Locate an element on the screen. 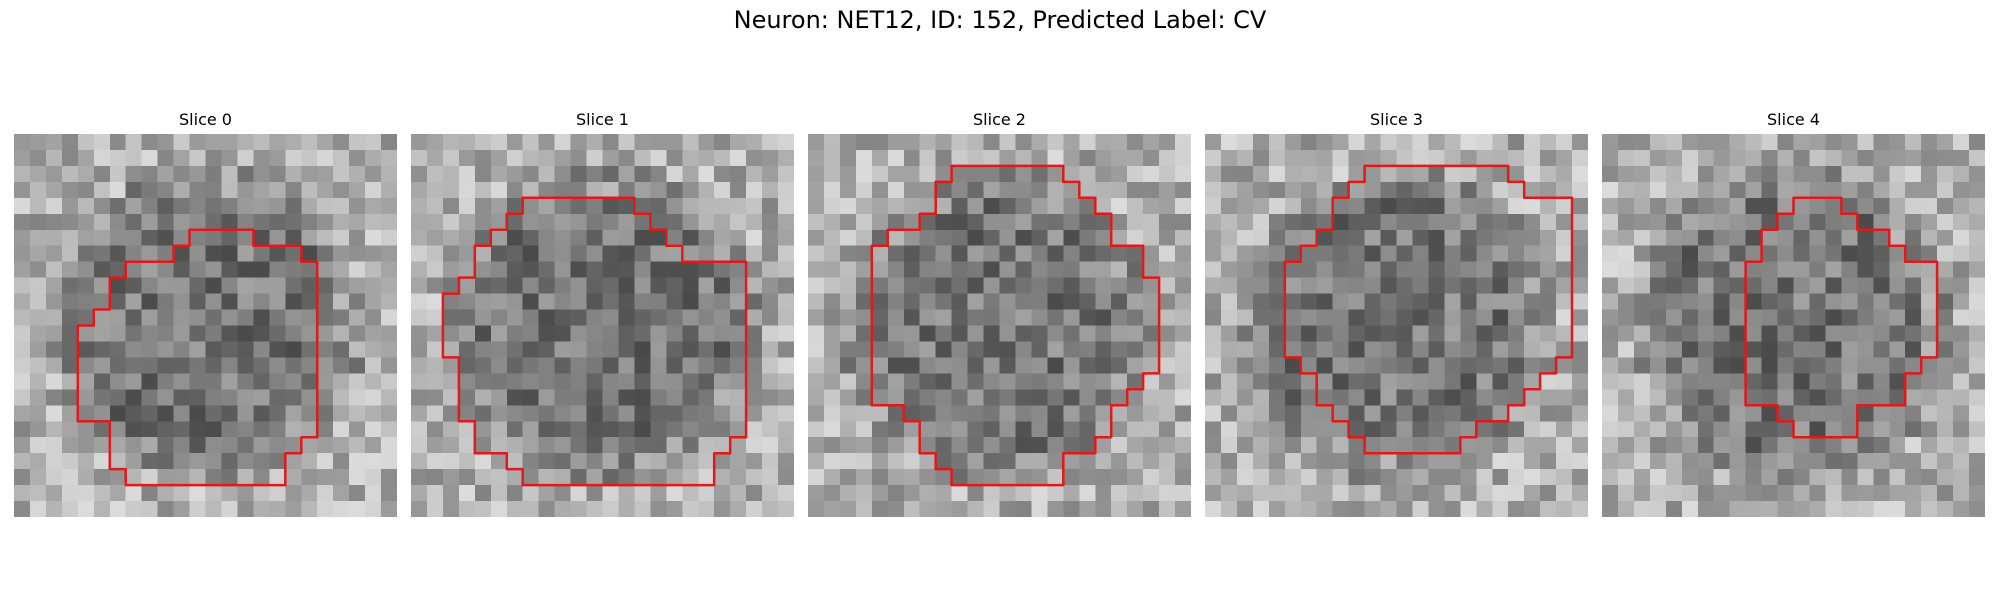  slice-panel-0: Slice 0 is located at coordinates (205, 312).